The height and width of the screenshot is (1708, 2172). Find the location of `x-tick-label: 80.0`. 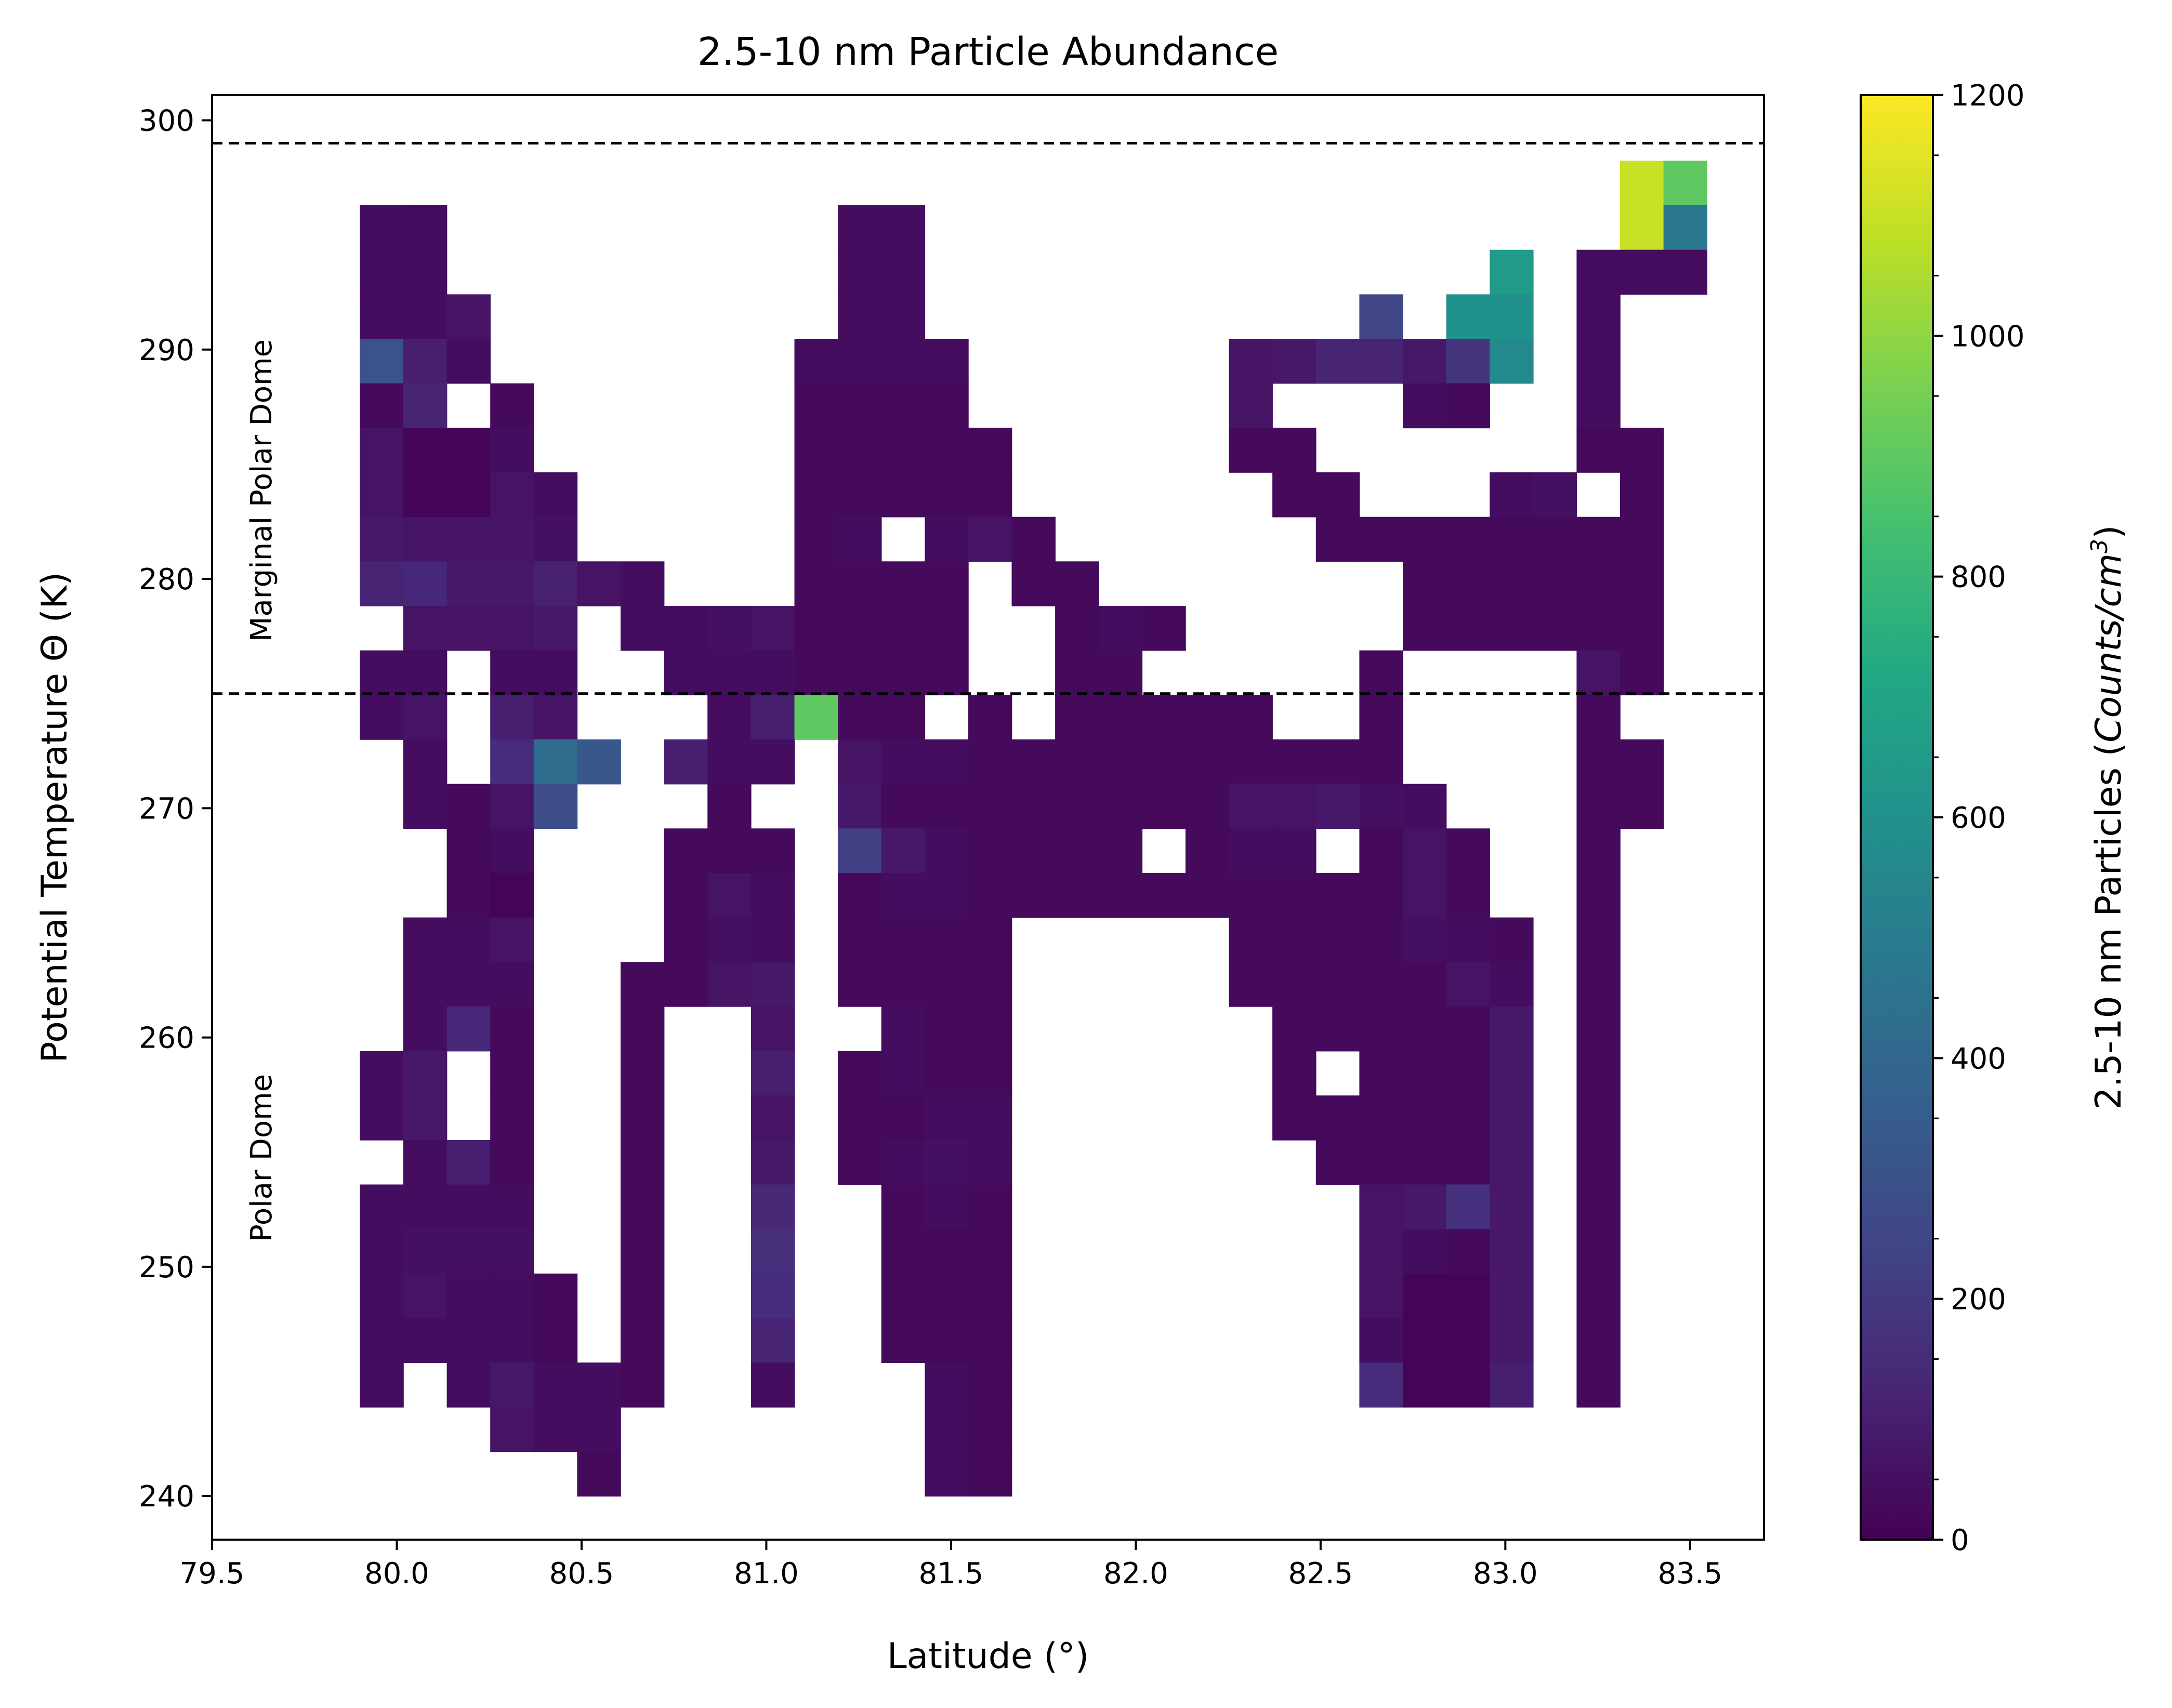

x-tick-label: 80.0 is located at coordinates (396, 1574).